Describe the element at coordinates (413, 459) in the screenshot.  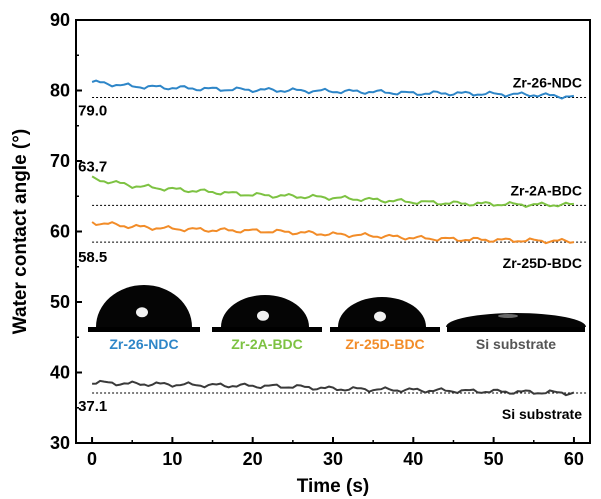
I see `x-tick-label: 40` at that location.